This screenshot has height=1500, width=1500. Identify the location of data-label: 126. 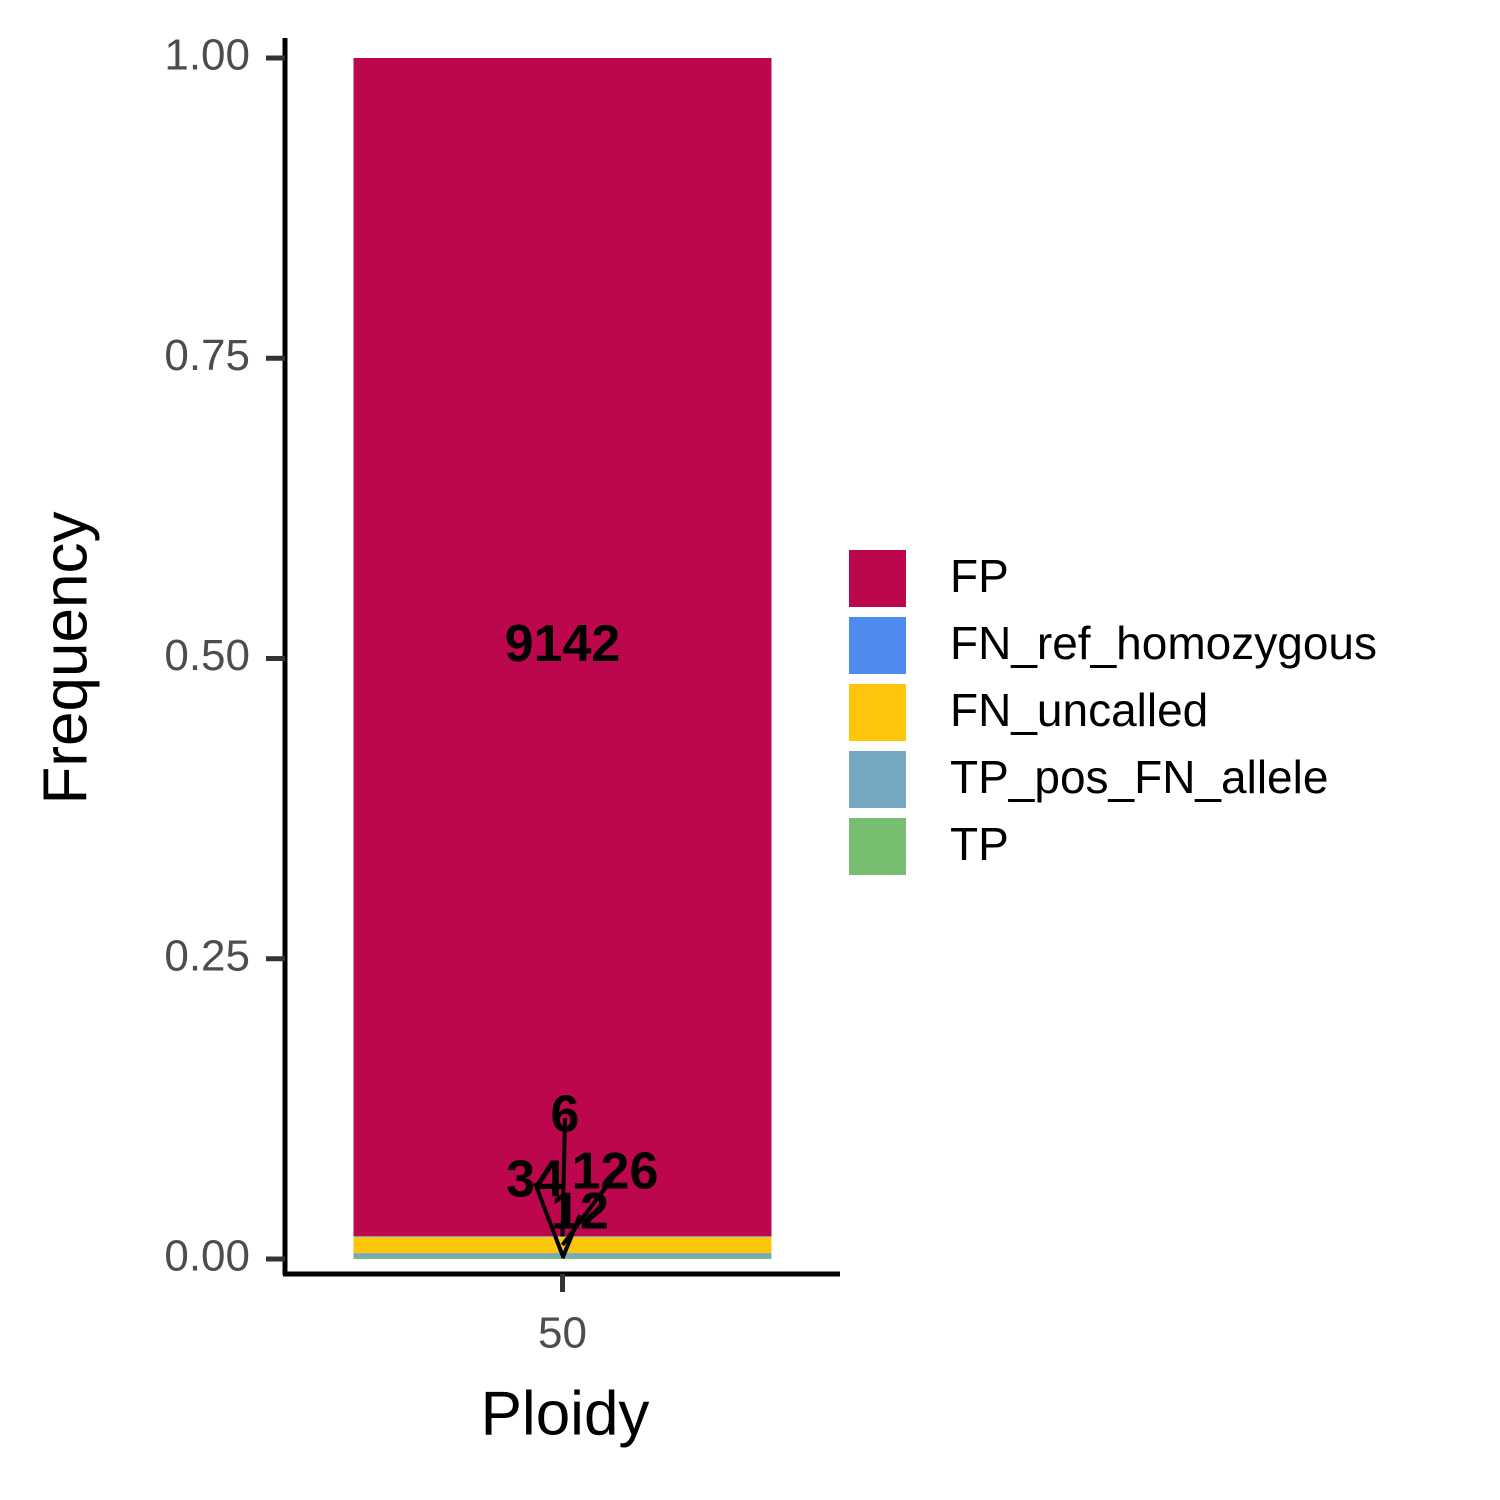
(615, 1172).